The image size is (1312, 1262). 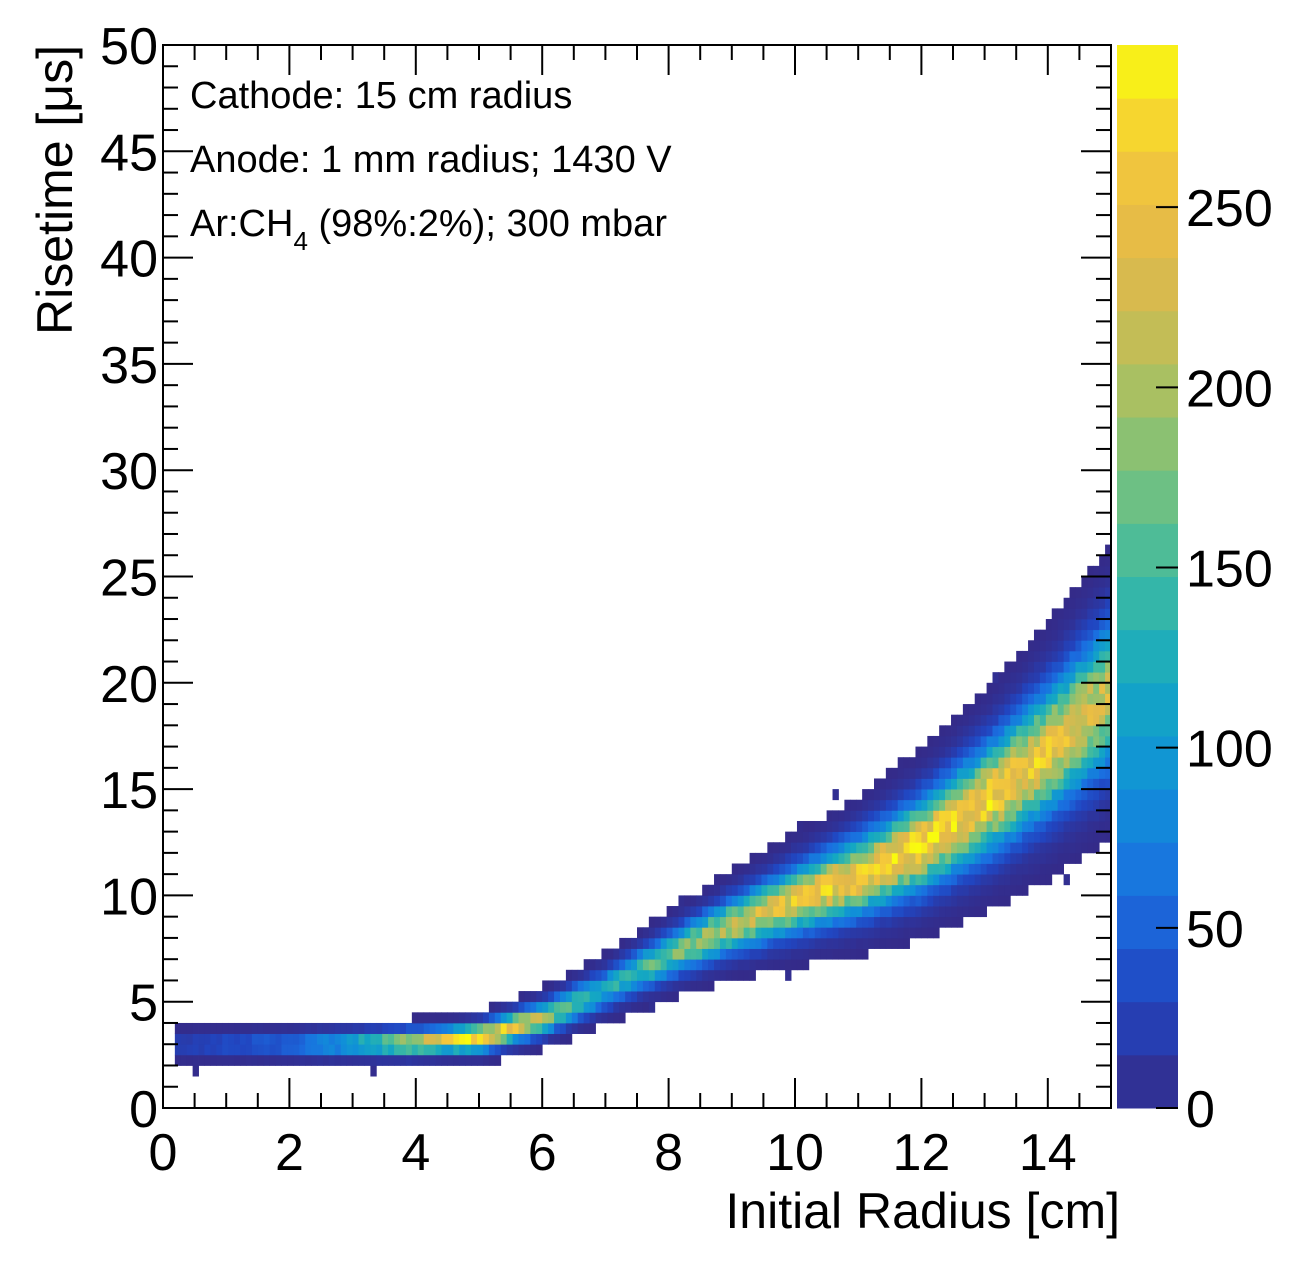 What do you see at coordinates (1147, 231) in the screenshot?
I see `colorbar-segment` at bounding box center [1147, 231].